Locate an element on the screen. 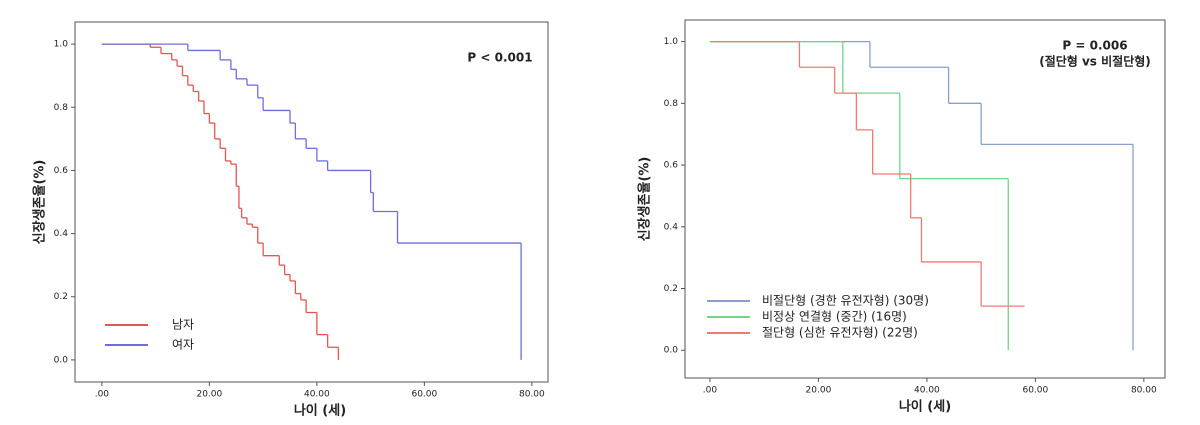 The width and height of the screenshot is (1200, 425). annotation: (절단형 vs 비절단형) is located at coordinates (1095, 61).